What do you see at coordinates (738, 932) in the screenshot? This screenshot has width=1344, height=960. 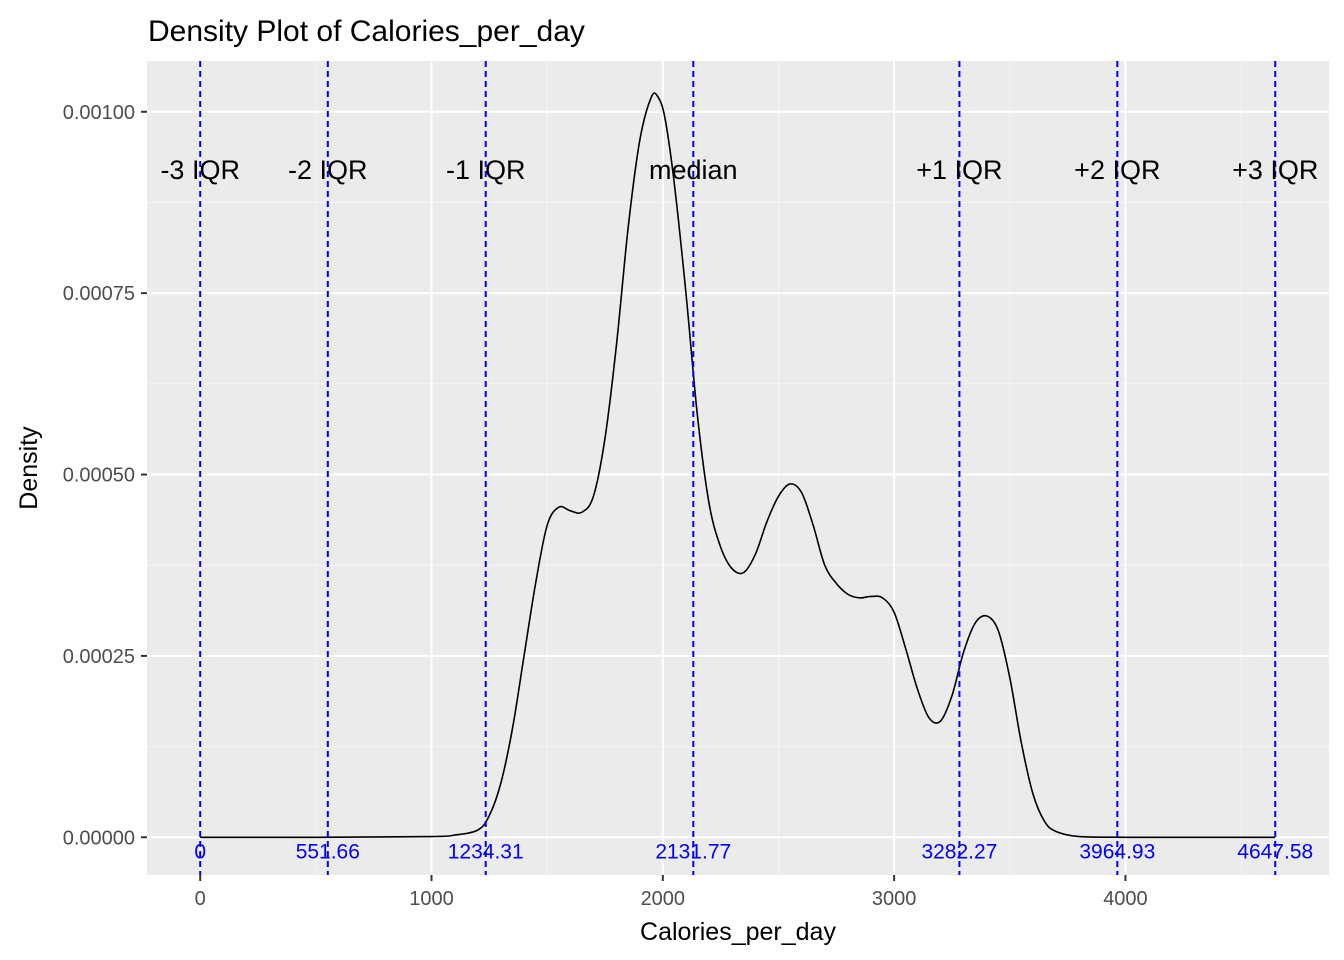 I see `x-axis-title: Calories_per_day` at bounding box center [738, 932].